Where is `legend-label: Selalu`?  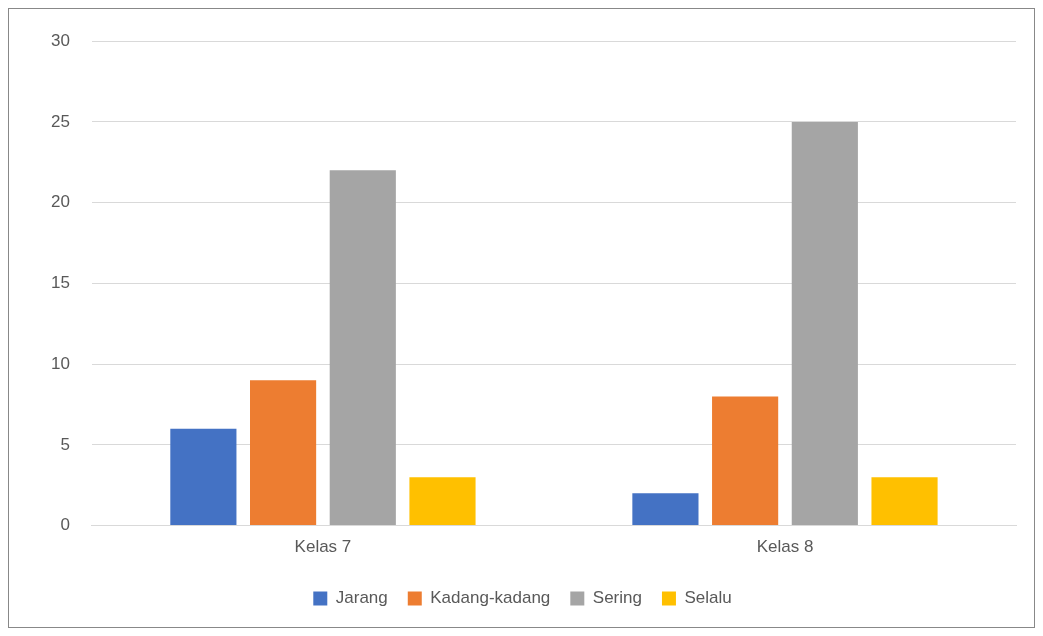
legend-label: Selalu is located at coordinates (708, 598).